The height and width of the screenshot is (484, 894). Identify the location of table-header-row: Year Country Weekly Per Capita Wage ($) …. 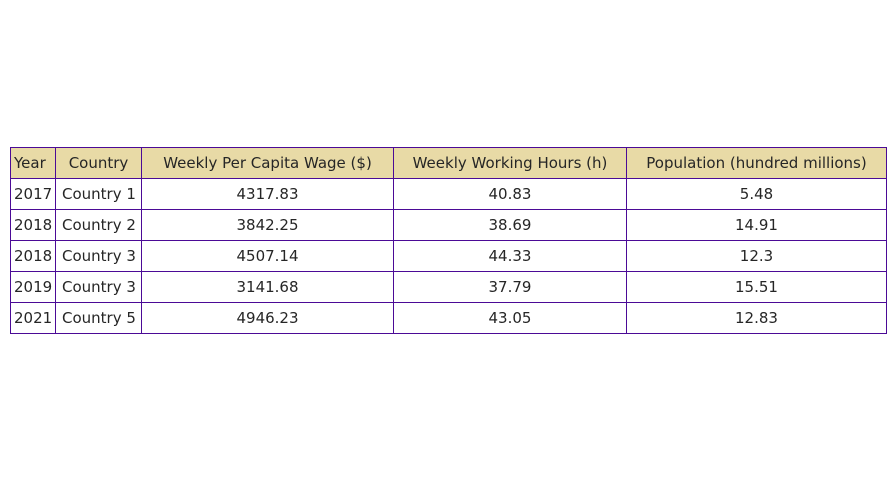
(448, 163).